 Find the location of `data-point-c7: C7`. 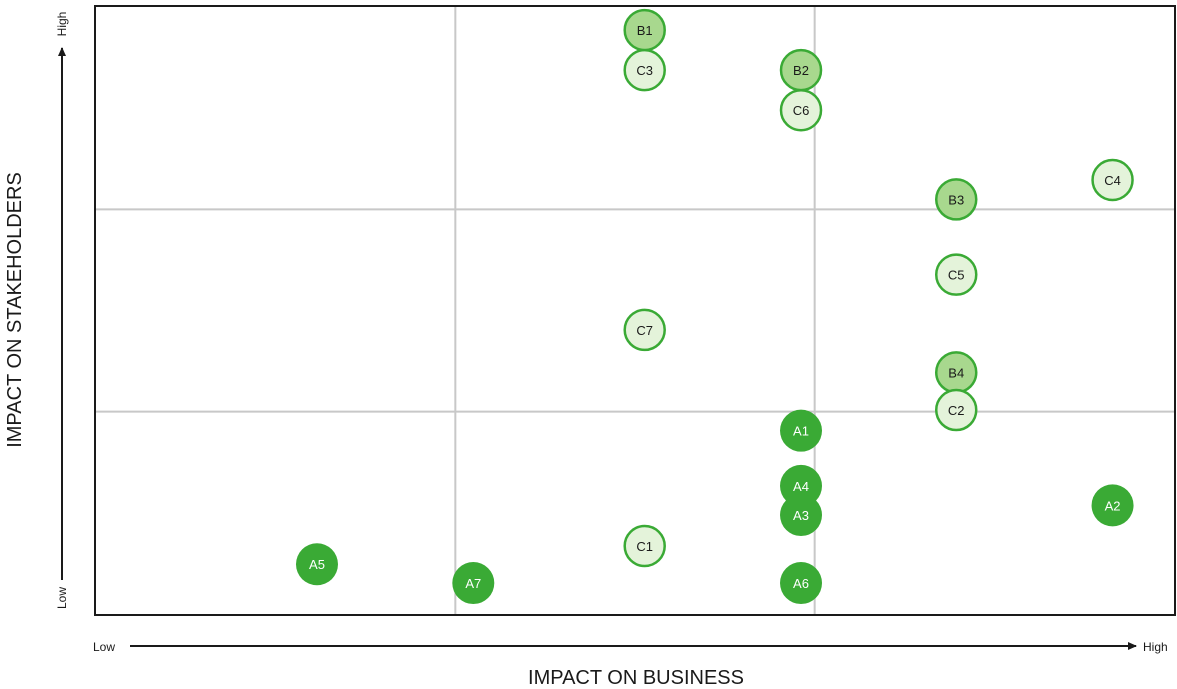

data-point-c7: C7 is located at coordinates (644, 330).